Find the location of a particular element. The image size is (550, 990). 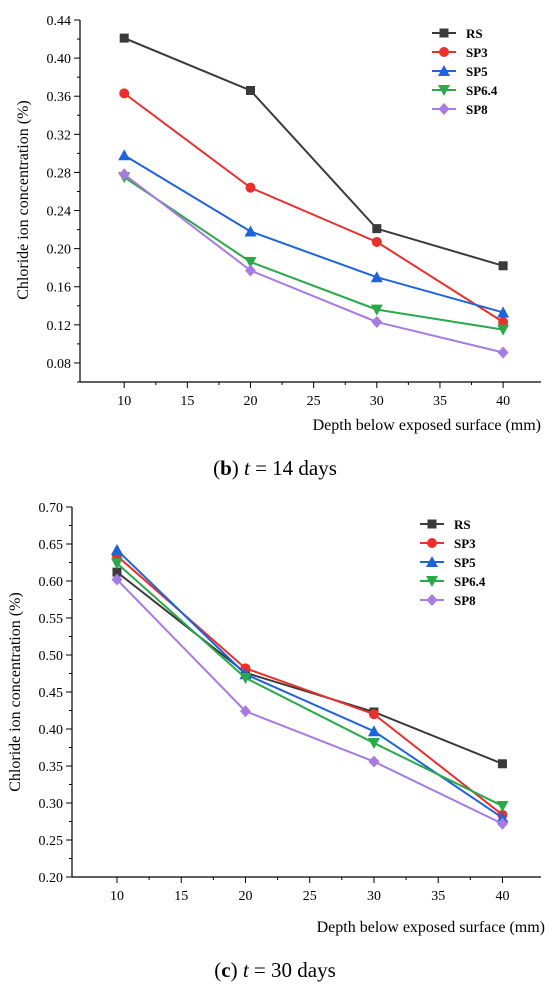

caption-text: = 30 days is located at coordinates (292, 970).